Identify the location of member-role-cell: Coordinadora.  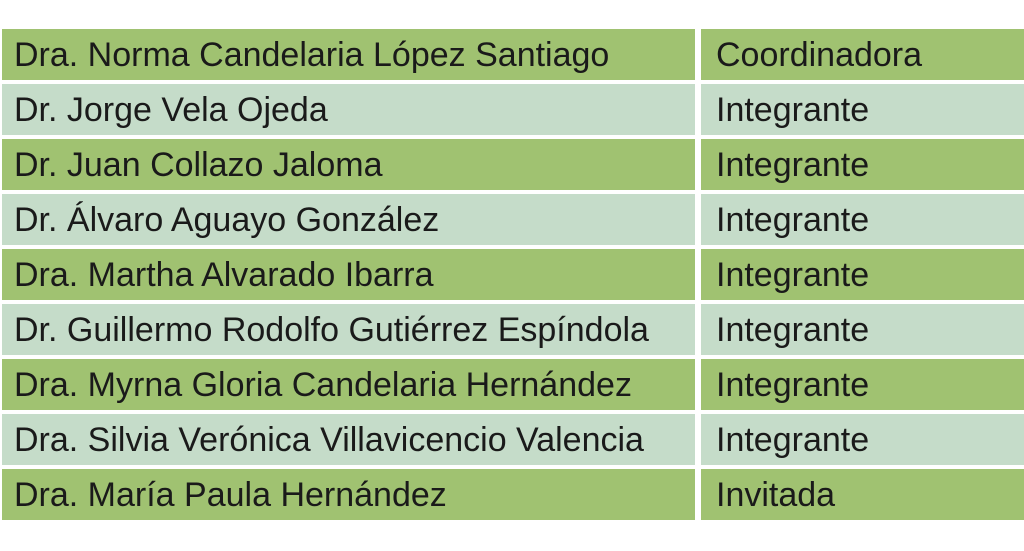
(862, 54).